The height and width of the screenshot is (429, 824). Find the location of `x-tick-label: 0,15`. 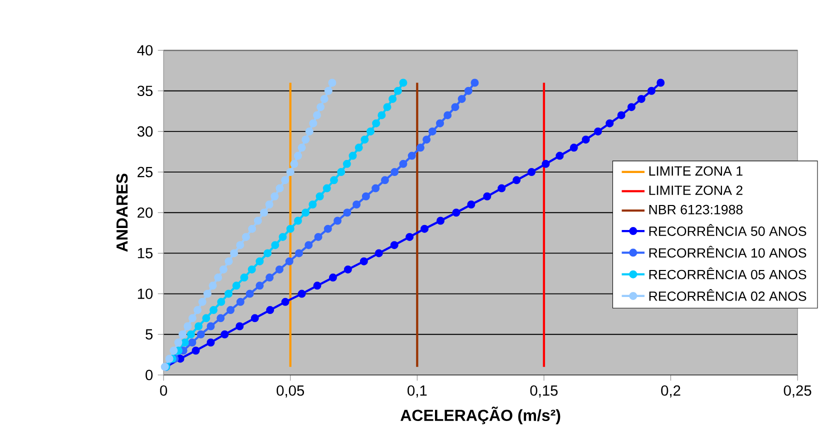

x-tick-label: 0,15 is located at coordinates (544, 392).